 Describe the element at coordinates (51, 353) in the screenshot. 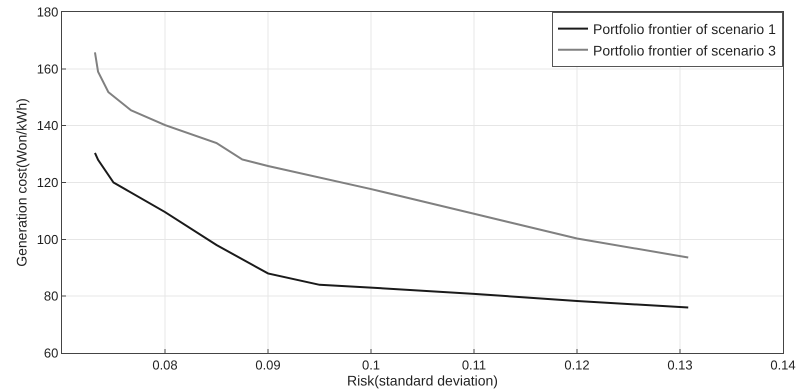

I see `y-tick-label: 60` at that location.